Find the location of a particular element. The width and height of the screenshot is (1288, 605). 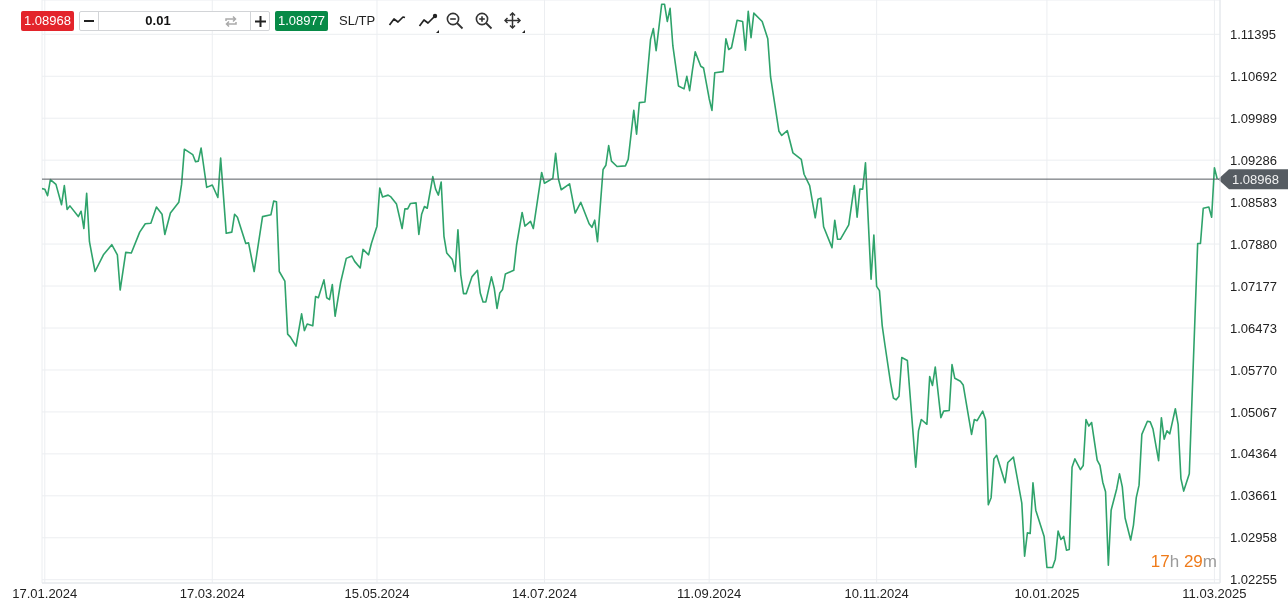

annotation: 1.08977 is located at coordinates (301, 21).